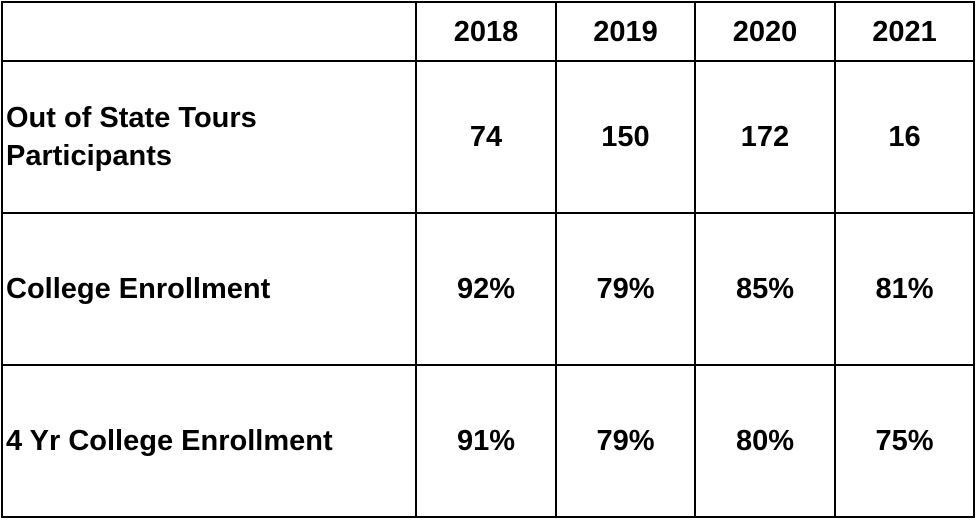 This screenshot has width=976, height=520. Describe the element at coordinates (905, 138) in the screenshot. I see `value-cell: 16` at that location.